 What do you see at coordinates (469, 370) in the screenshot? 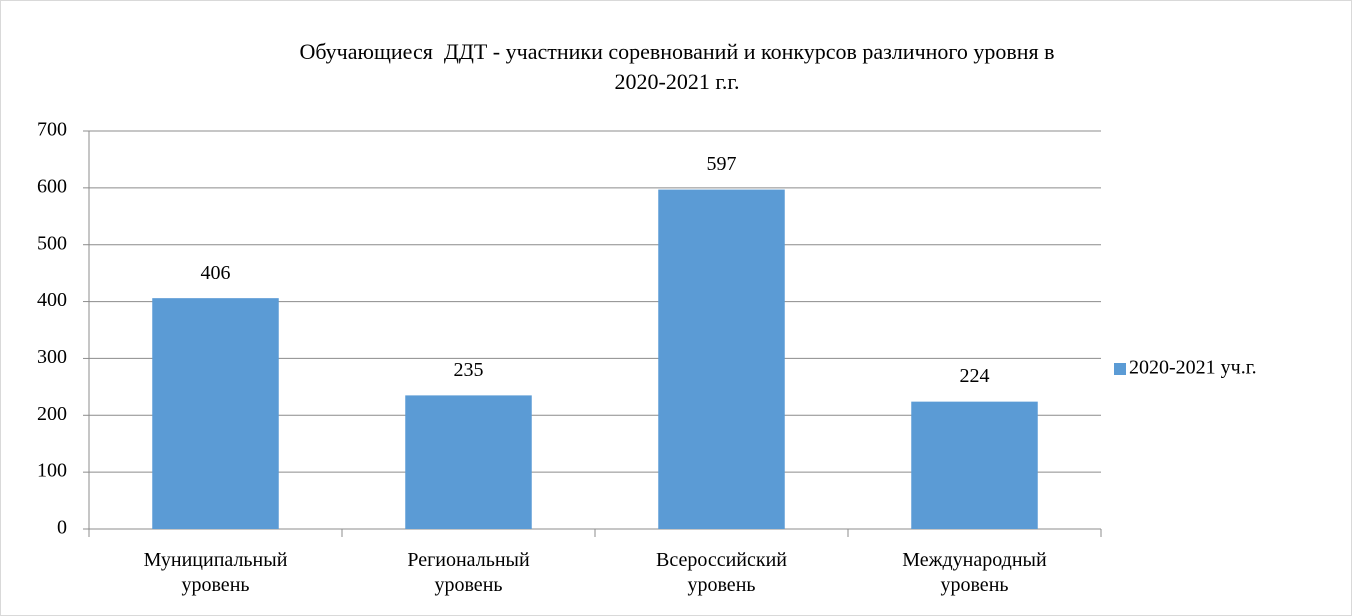
I see `data-label: 235` at bounding box center [469, 370].